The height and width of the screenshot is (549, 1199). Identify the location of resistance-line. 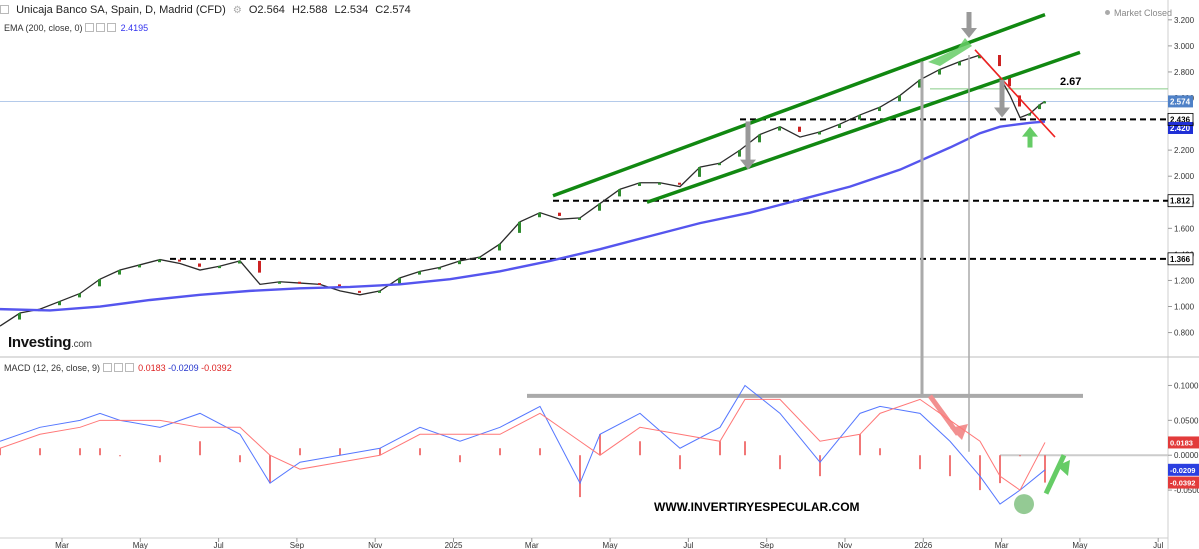
(1015, 93).